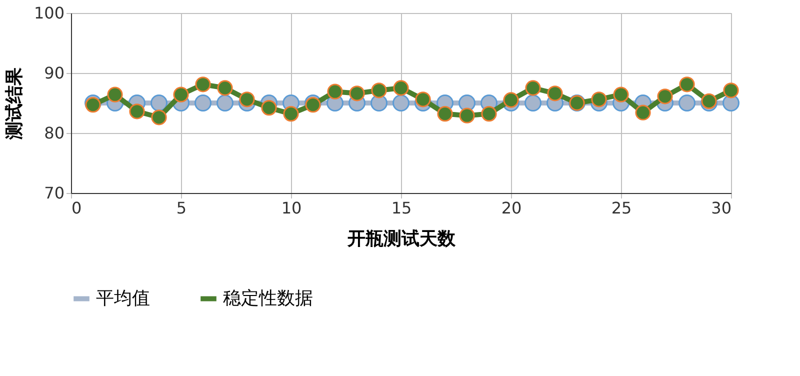 This screenshot has width=800, height=376. What do you see at coordinates (621, 208) in the screenshot?
I see `x-tick-label: 25` at bounding box center [621, 208].